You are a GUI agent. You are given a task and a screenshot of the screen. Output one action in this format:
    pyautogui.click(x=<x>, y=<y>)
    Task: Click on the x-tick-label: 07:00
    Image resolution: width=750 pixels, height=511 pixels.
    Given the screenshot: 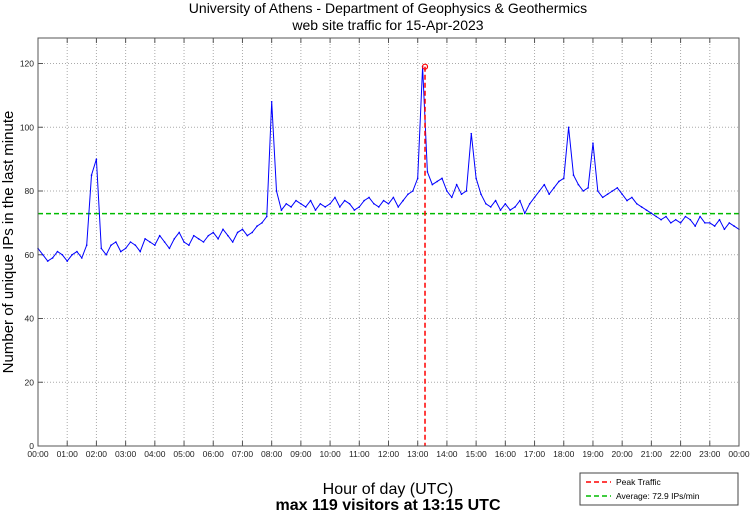 What is the action you would take?
    pyautogui.click(x=243, y=454)
    